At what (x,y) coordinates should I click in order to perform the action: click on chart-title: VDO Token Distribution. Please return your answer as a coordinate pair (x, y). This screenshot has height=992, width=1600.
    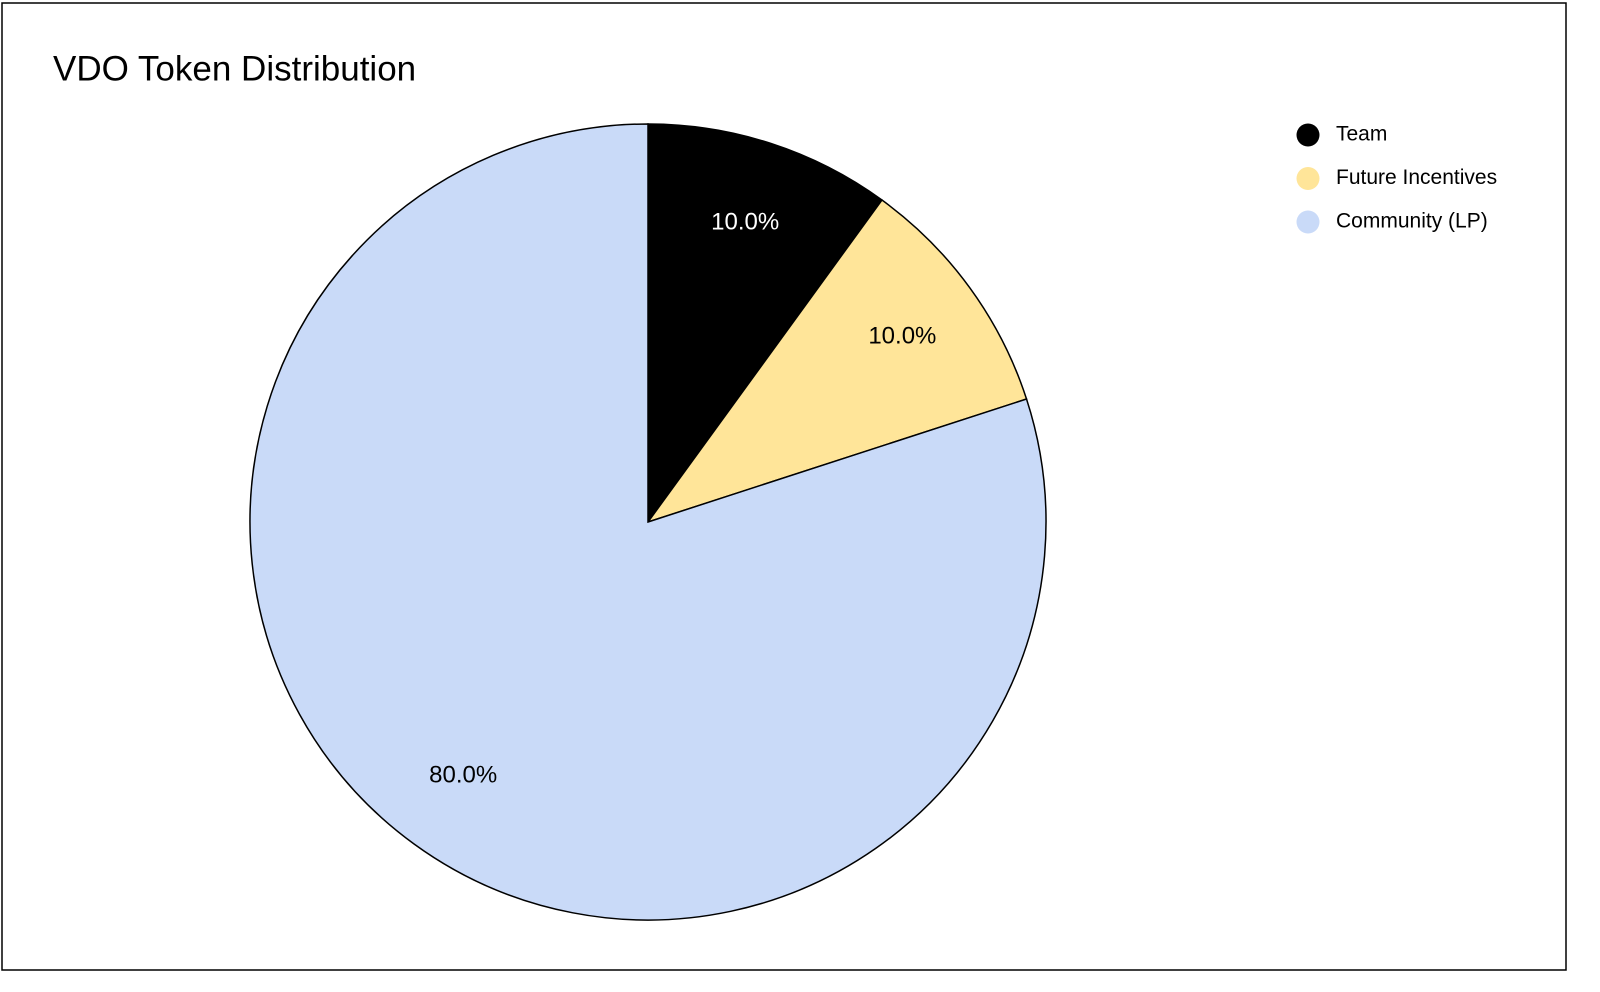
    Looking at the image, I should click on (234, 68).